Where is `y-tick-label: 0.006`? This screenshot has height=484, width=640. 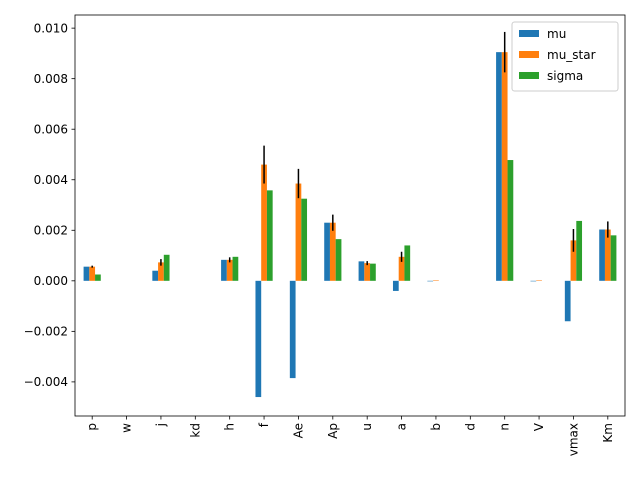 y-tick-label: 0.006 is located at coordinates (51, 130).